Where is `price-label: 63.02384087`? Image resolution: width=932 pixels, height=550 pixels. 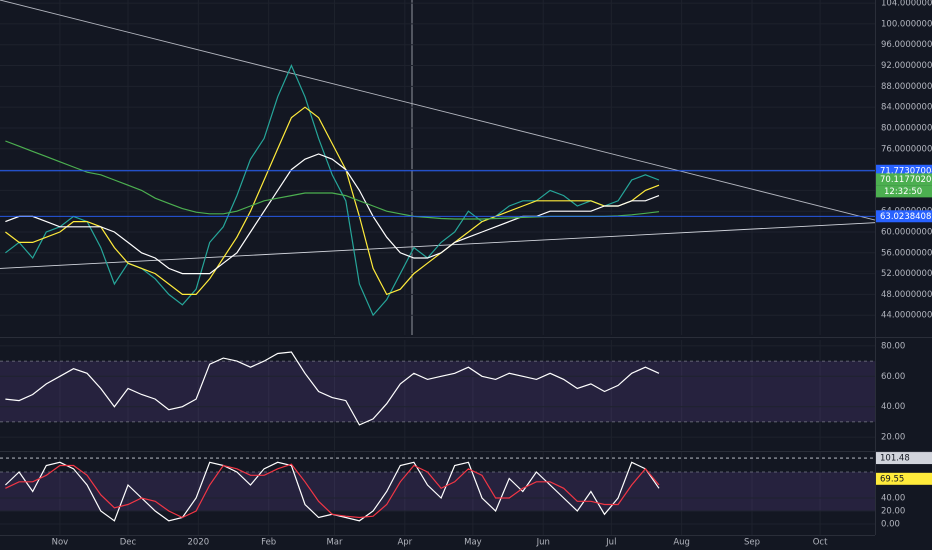 price-label: 63.02384087 is located at coordinates (906, 217).